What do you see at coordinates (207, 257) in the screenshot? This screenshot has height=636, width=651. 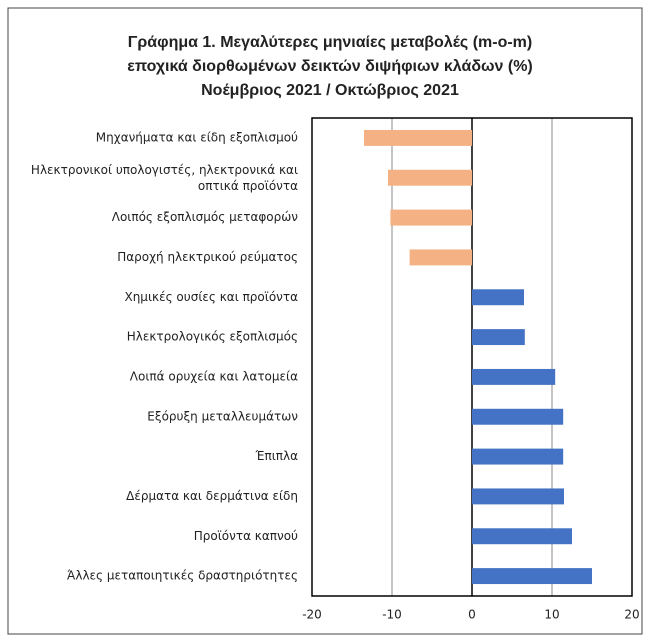 I see `y-tick-label: Παροχή ηλεκτρικού ρεύματος` at bounding box center [207, 257].